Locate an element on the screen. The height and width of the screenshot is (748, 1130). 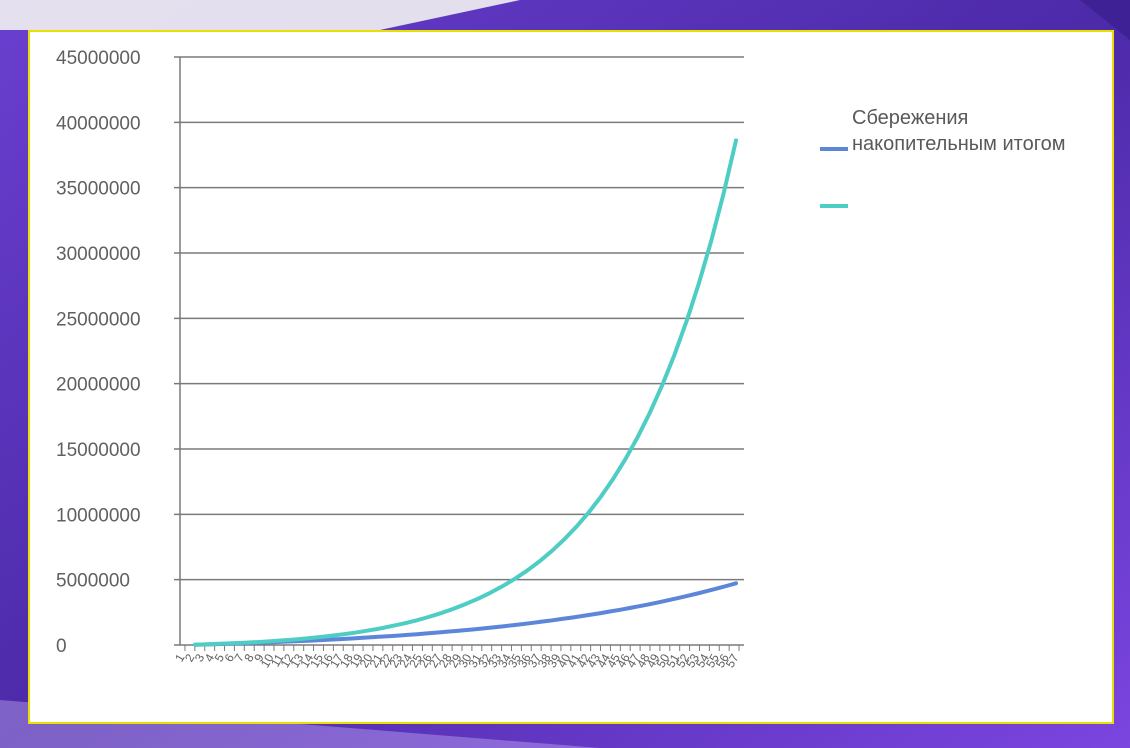
x-tick-label: 54 is located at coordinates (702, 660).